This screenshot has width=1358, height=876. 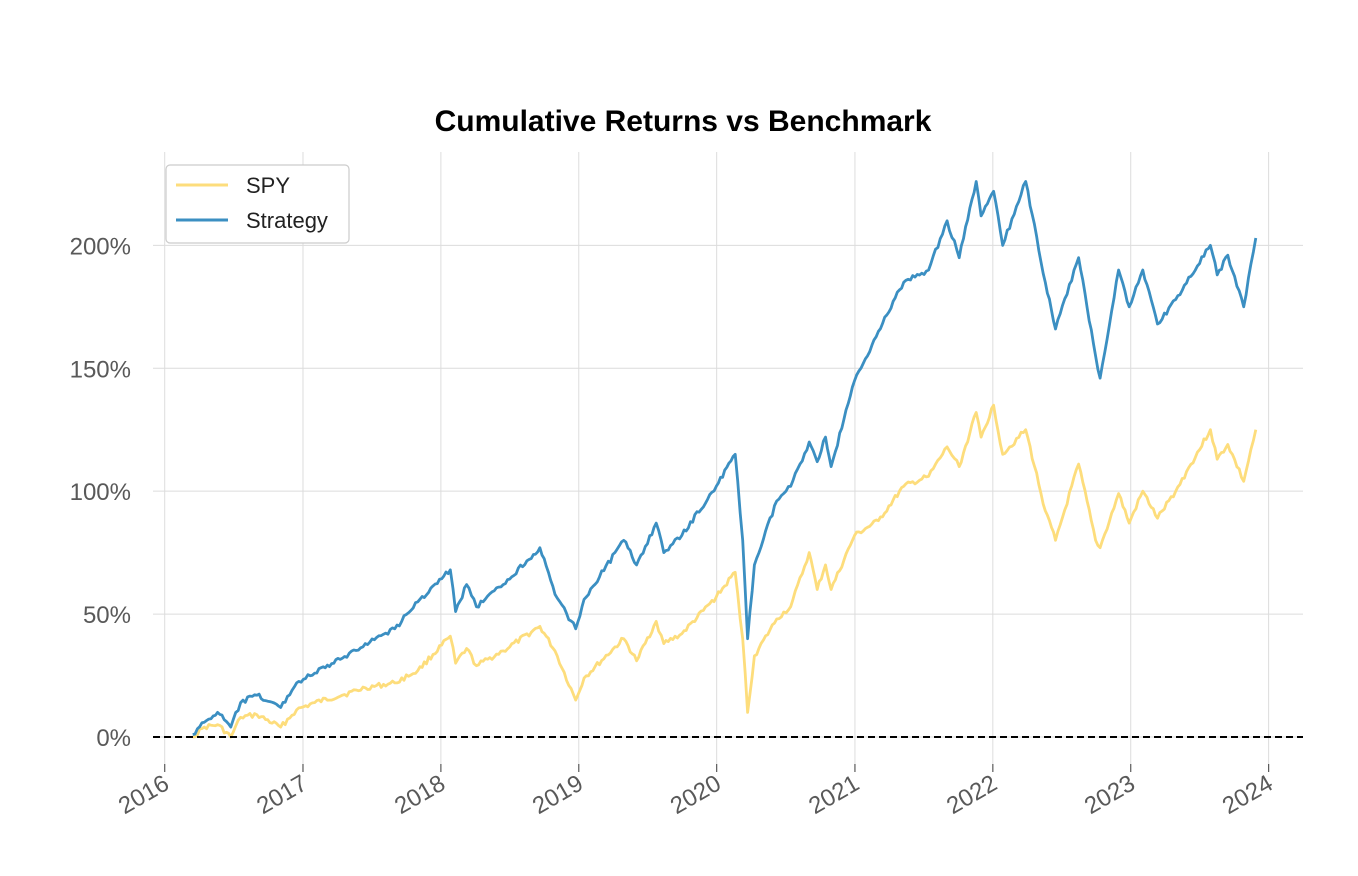 I want to click on chart-title: Cumulative Returns vs Benchmark, so click(x=683, y=121).